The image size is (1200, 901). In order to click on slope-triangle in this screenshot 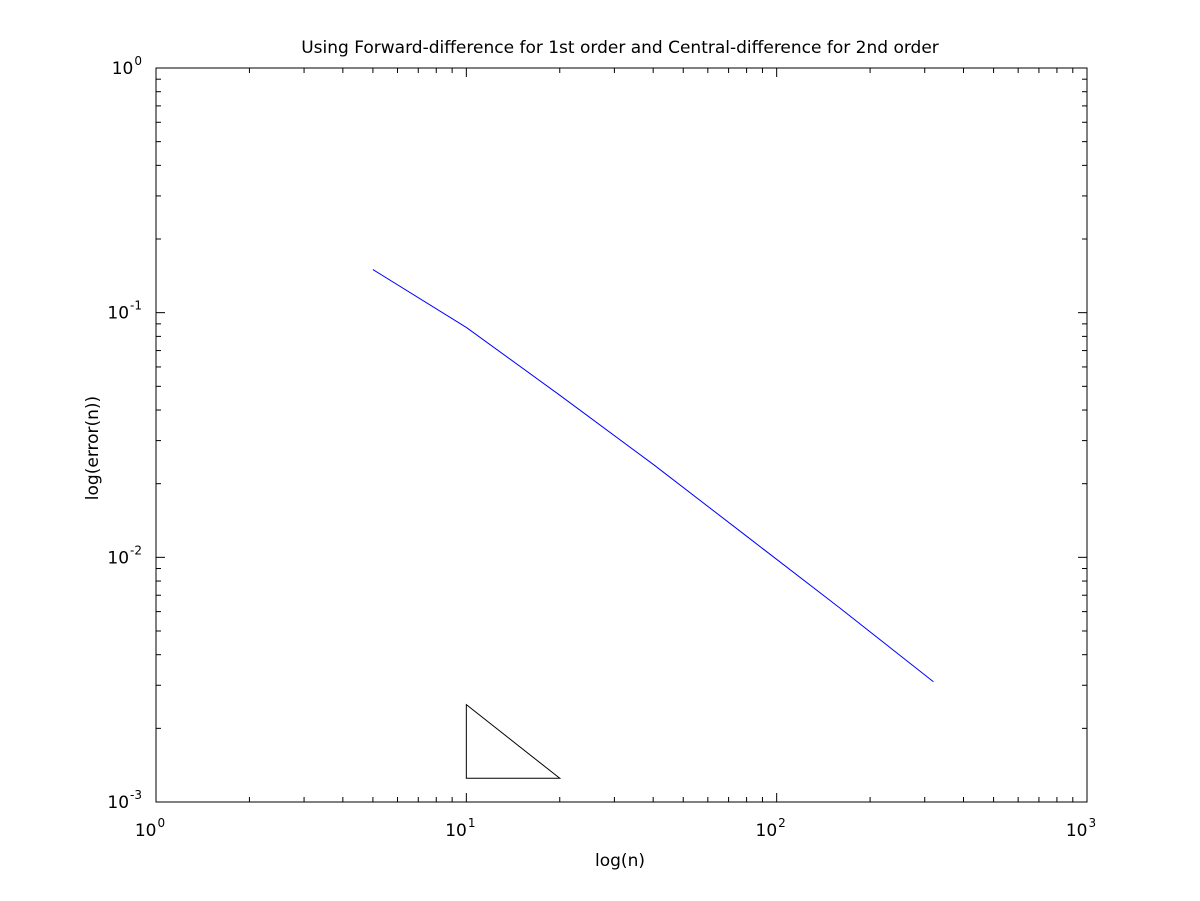, I will do `click(513, 741)`.